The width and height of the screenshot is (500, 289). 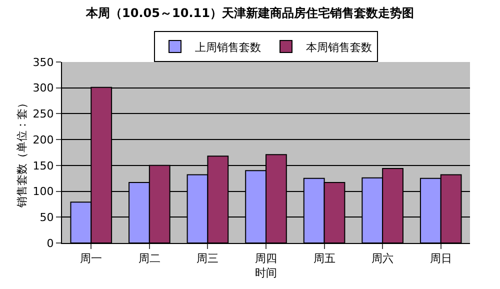 I want to click on y-tick-label: 350, so click(x=43, y=62).